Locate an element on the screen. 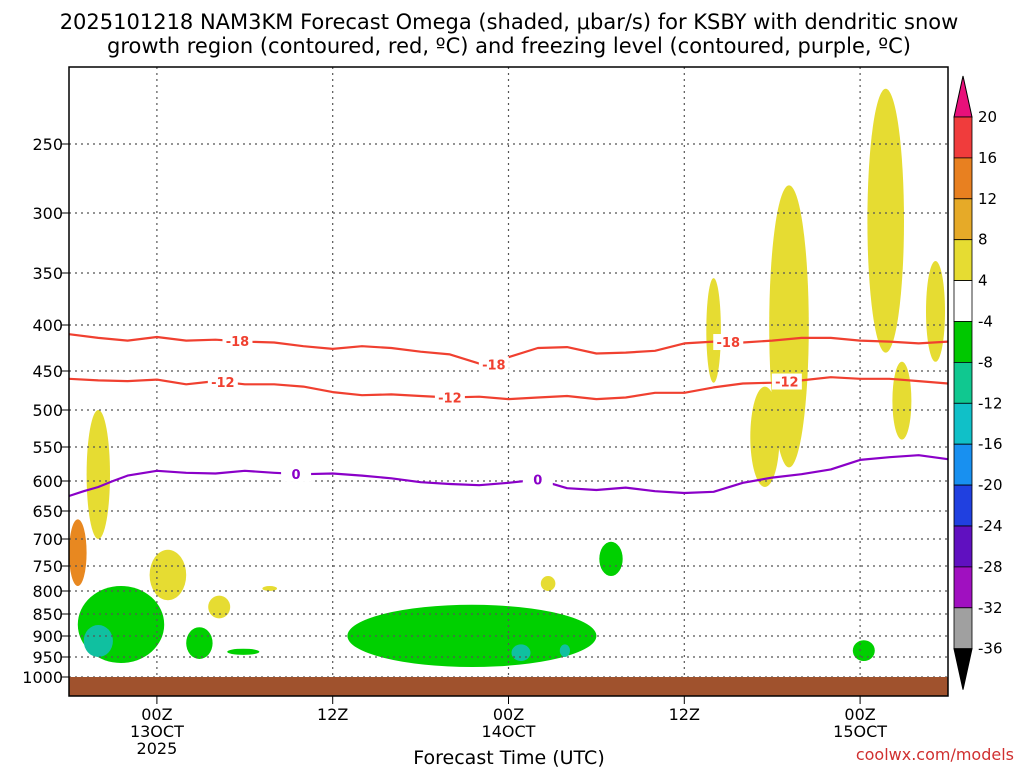  isotherm-label--18-0: -18 is located at coordinates (238, 342).